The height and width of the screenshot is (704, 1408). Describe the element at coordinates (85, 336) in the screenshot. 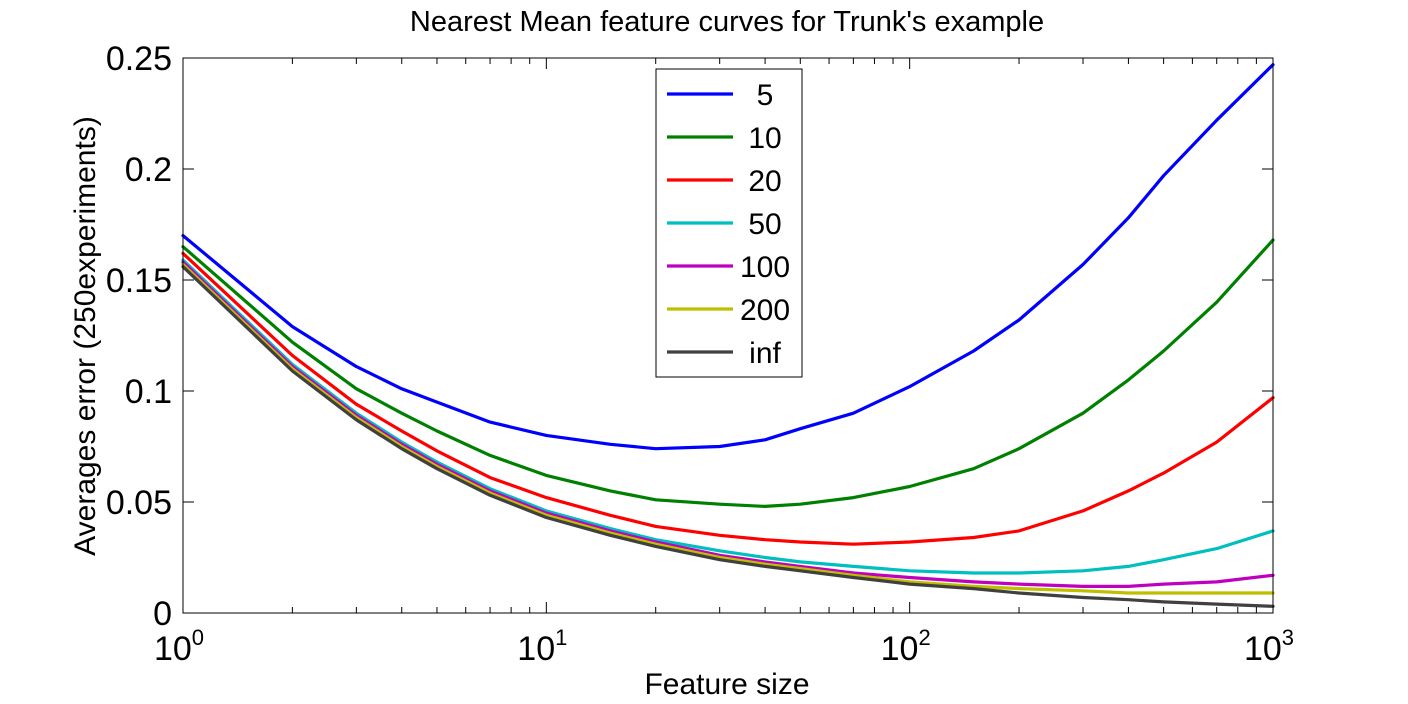

I see `y-axis-label: Averages error (250experiments)` at that location.